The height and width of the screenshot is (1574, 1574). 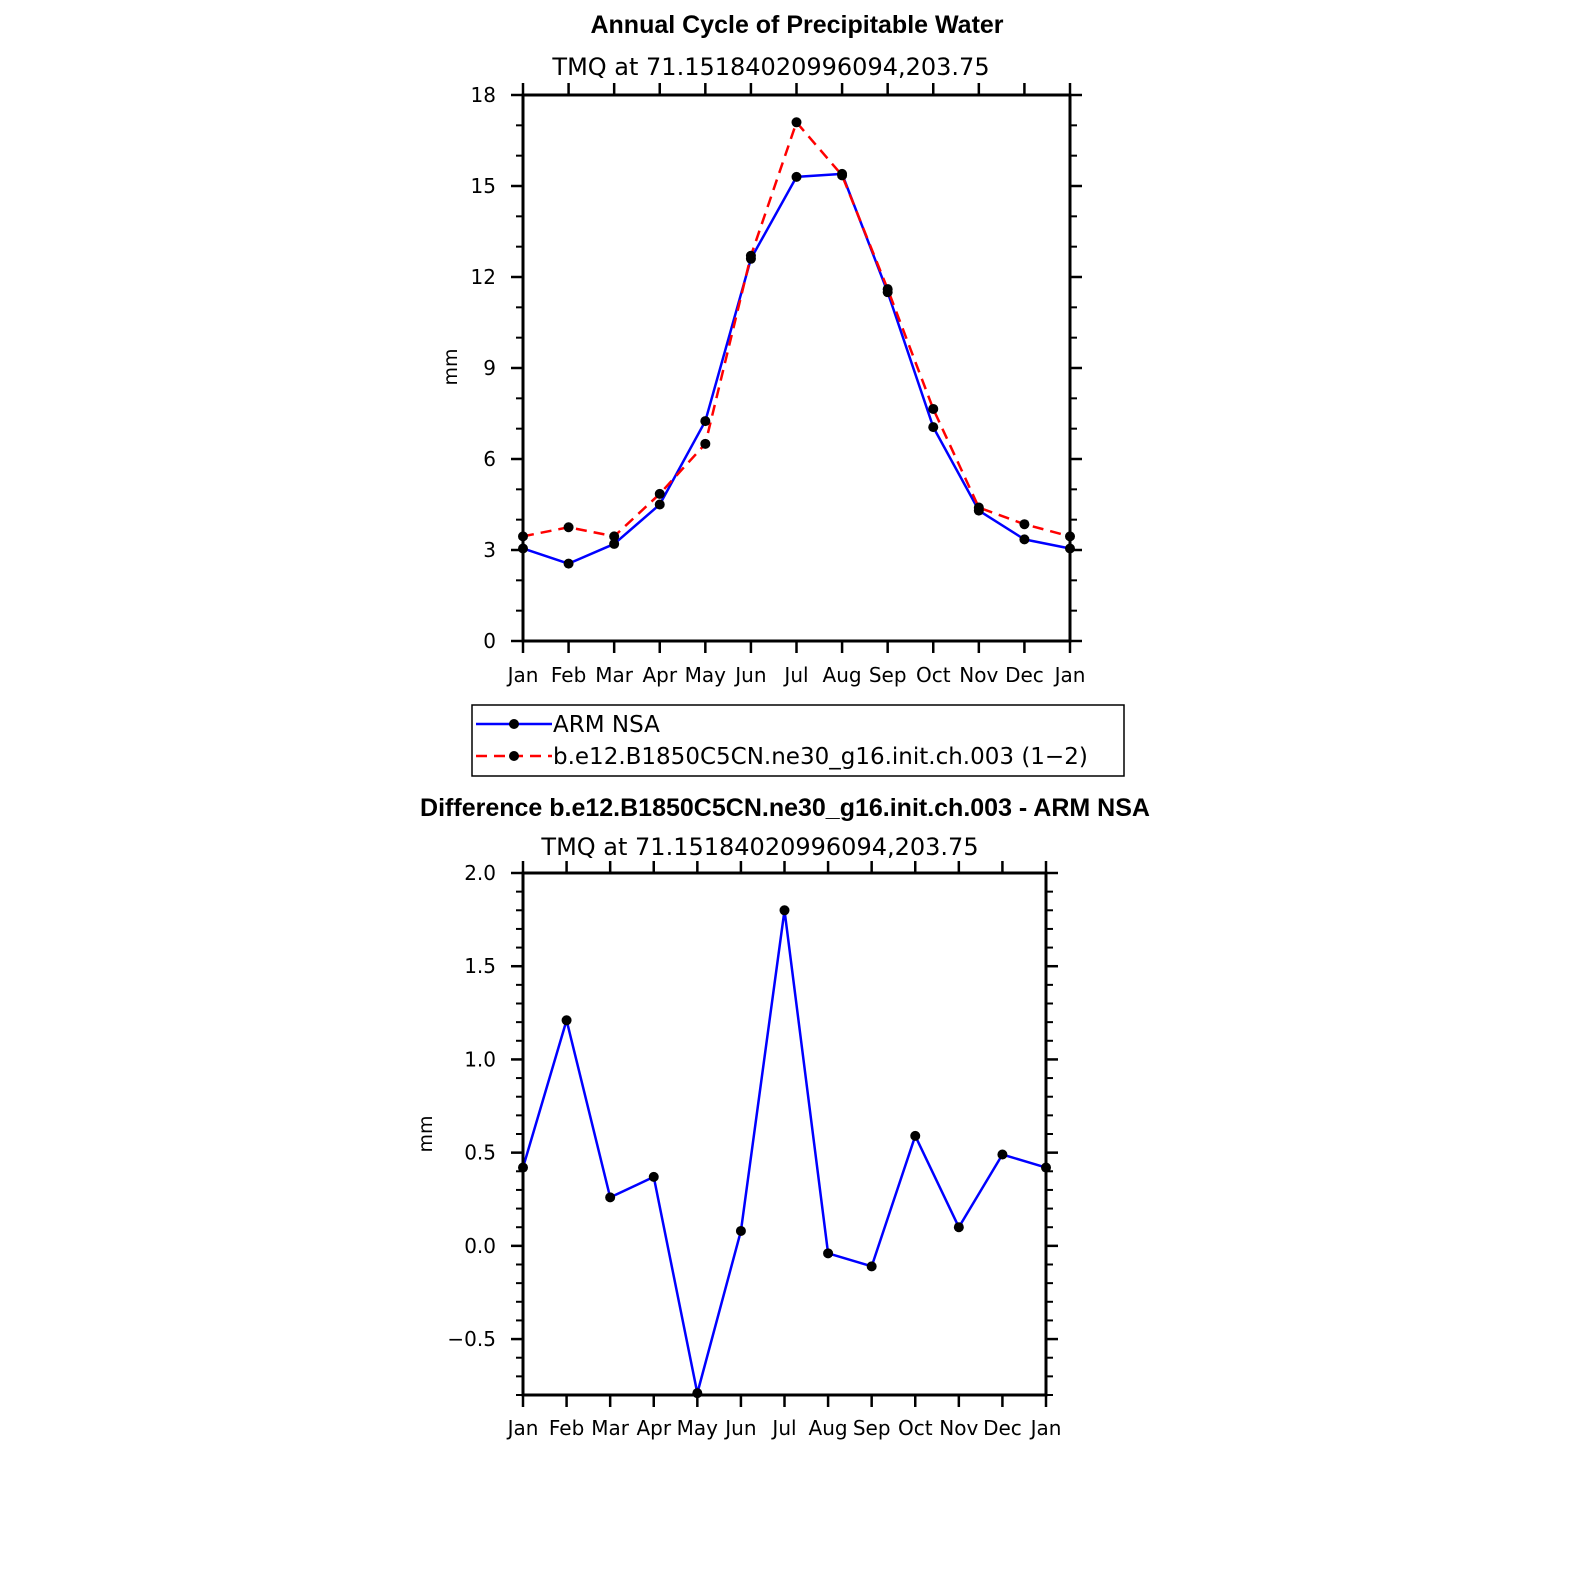 I want to click on y-tick-label: 3, so click(x=489, y=550).